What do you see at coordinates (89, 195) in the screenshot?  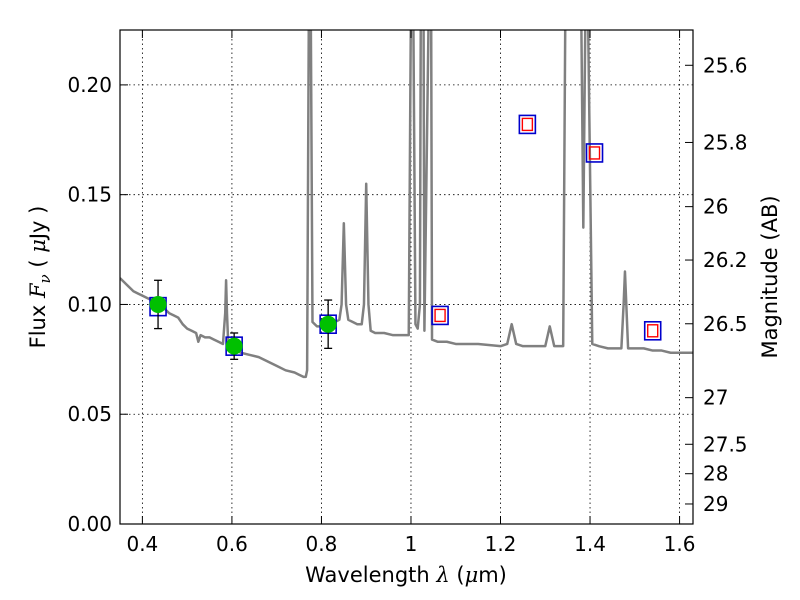 I see `y-tick-label: 0.15` at bounding box center [89, 195].